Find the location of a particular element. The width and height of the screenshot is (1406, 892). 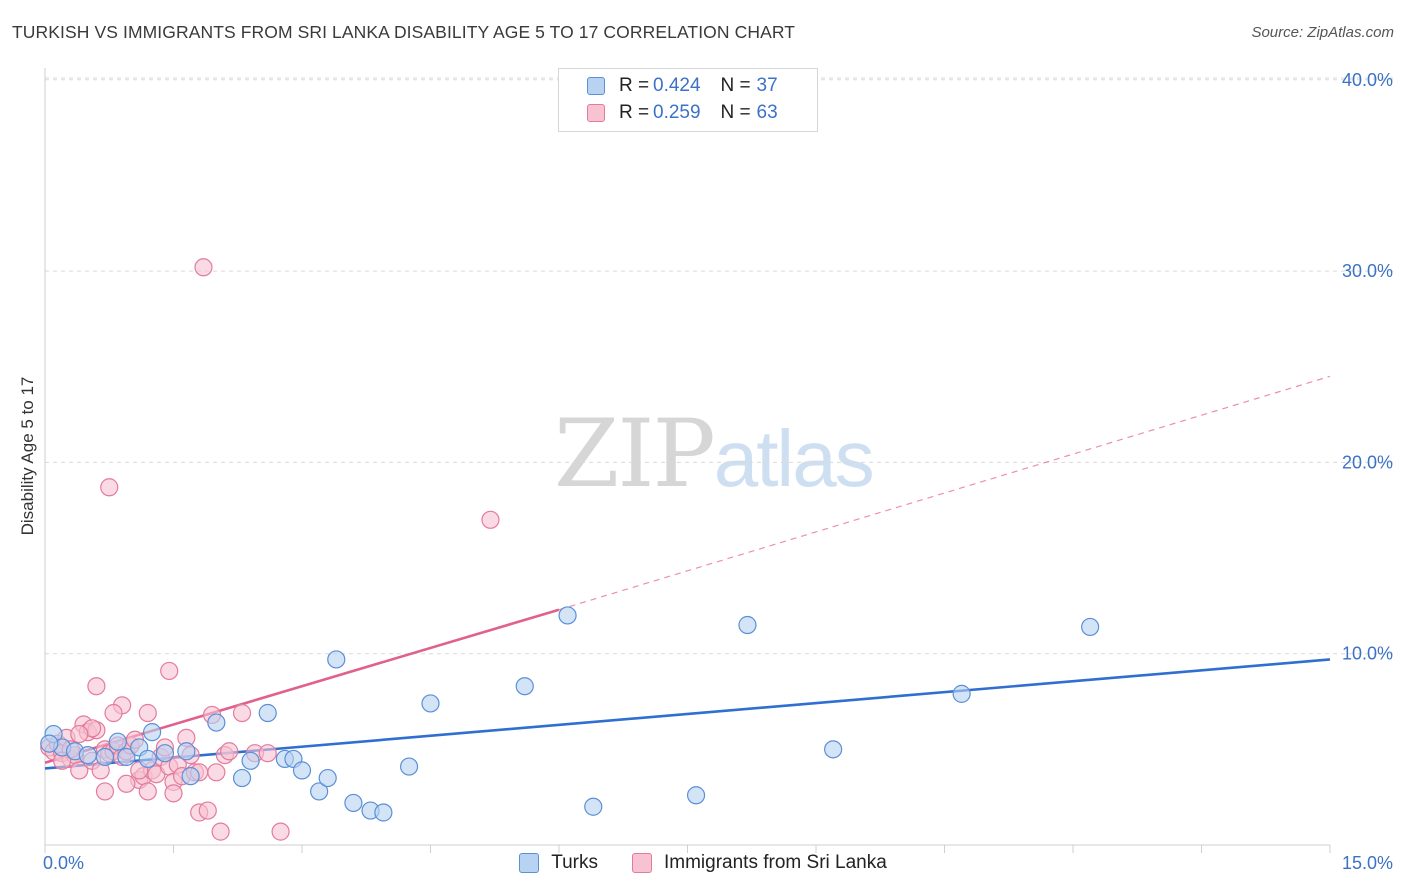

turks-legend-swatch is located at coordinates (529, 863).